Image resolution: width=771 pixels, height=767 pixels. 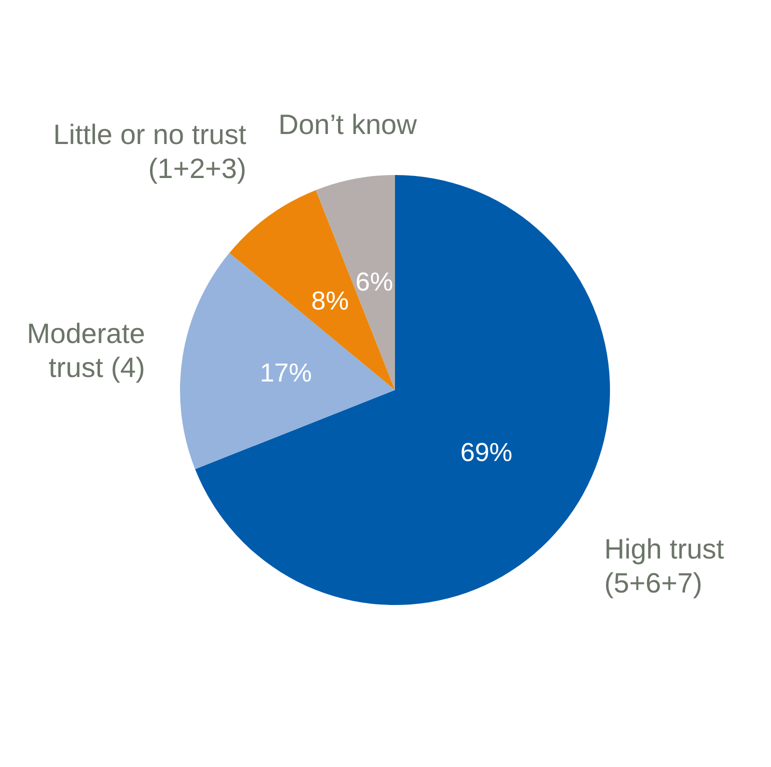 I want to click on data-label: 69%, so click(x=486, y=452).